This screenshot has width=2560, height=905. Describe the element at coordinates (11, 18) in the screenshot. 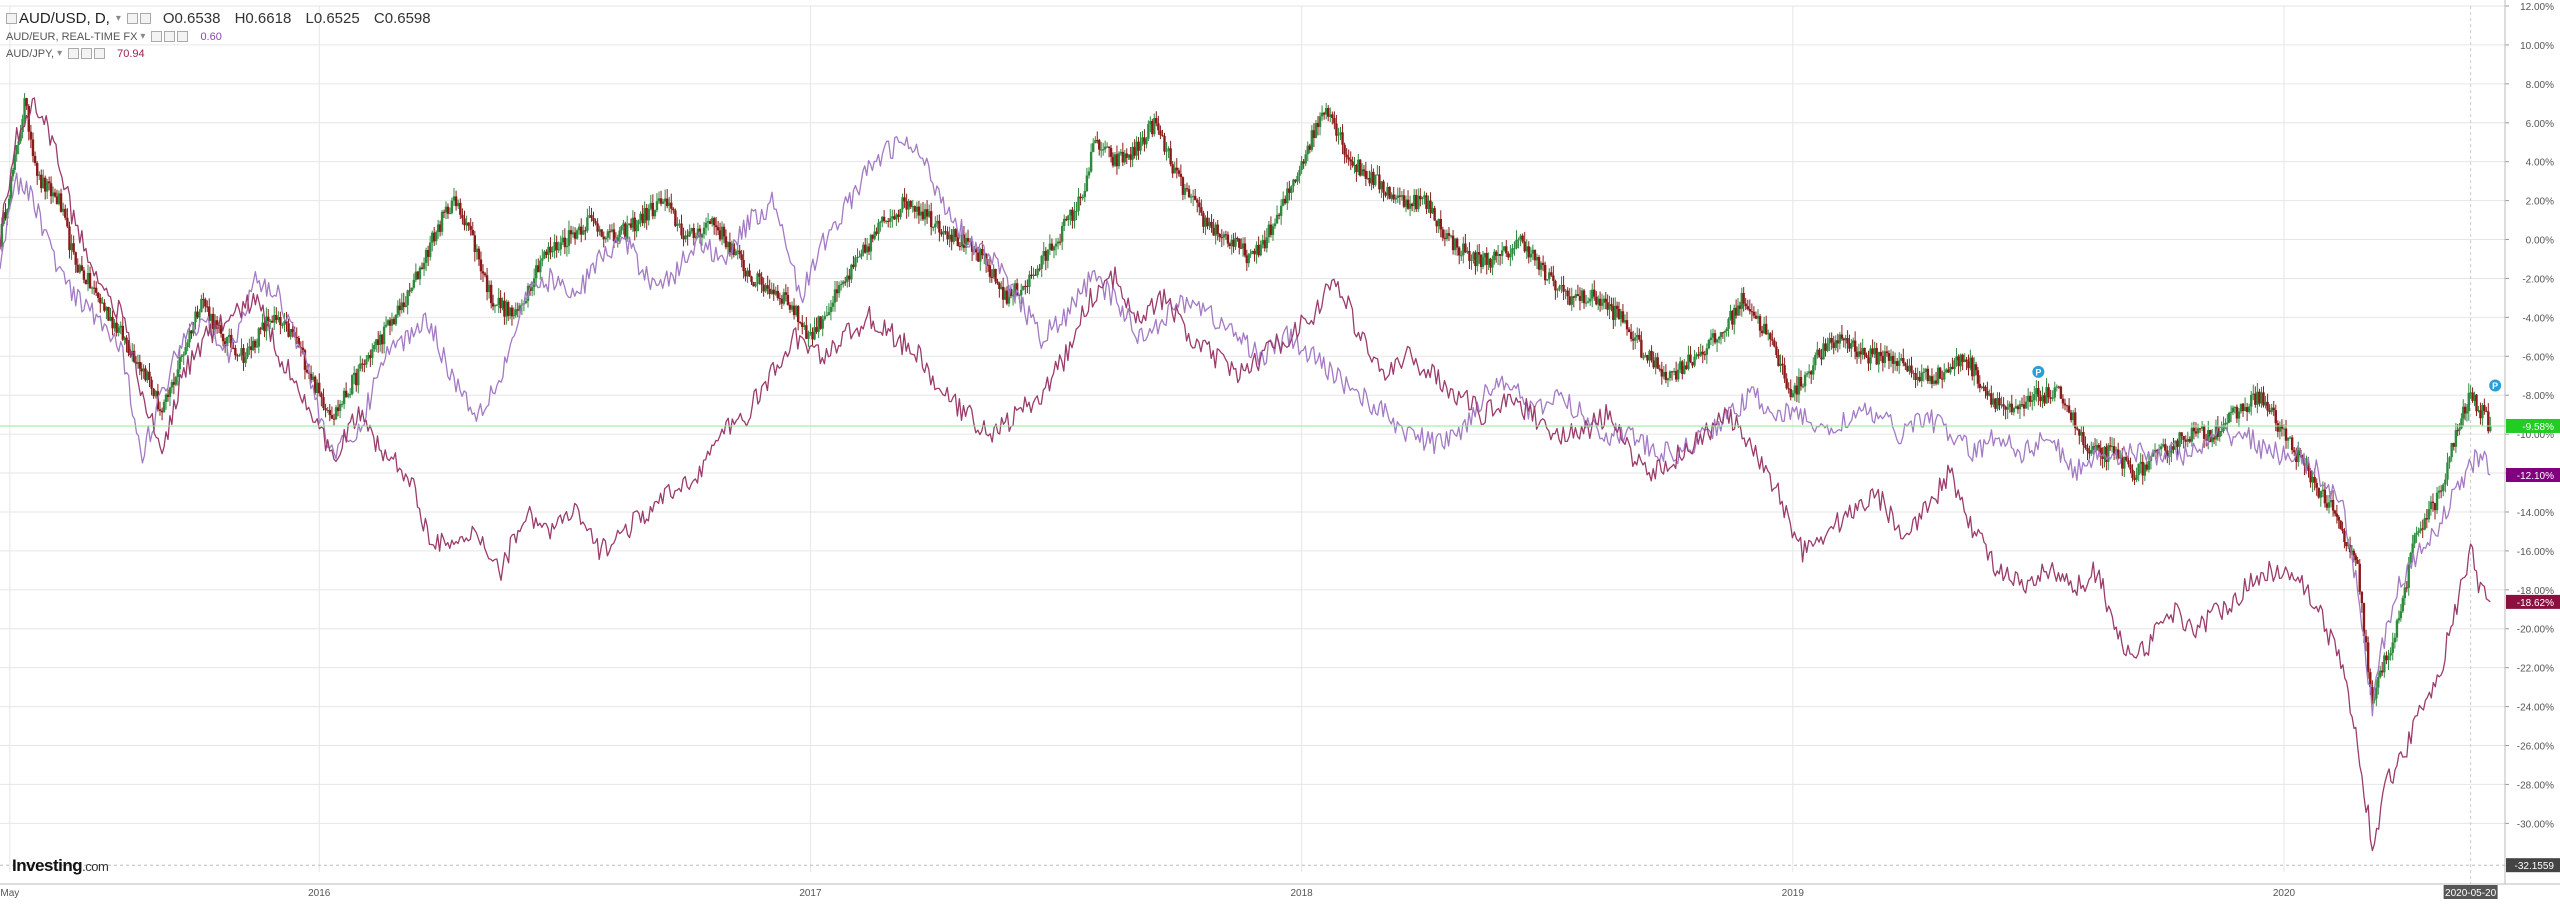

I see `collapse-icon` at that location.